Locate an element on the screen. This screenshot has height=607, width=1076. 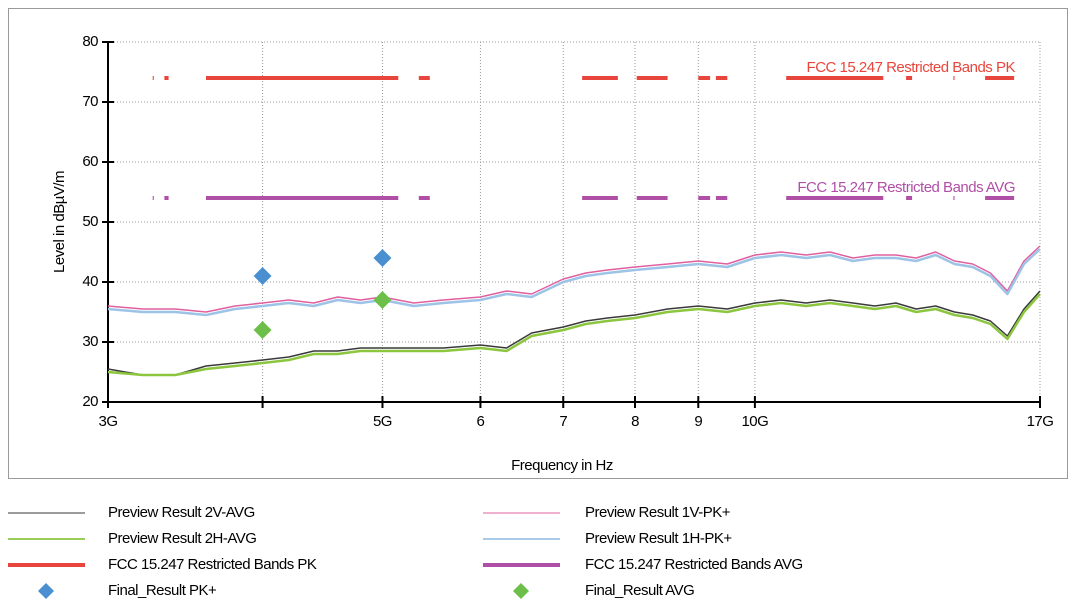
x-tick-label: 8 is located at coordinates (635, 421).